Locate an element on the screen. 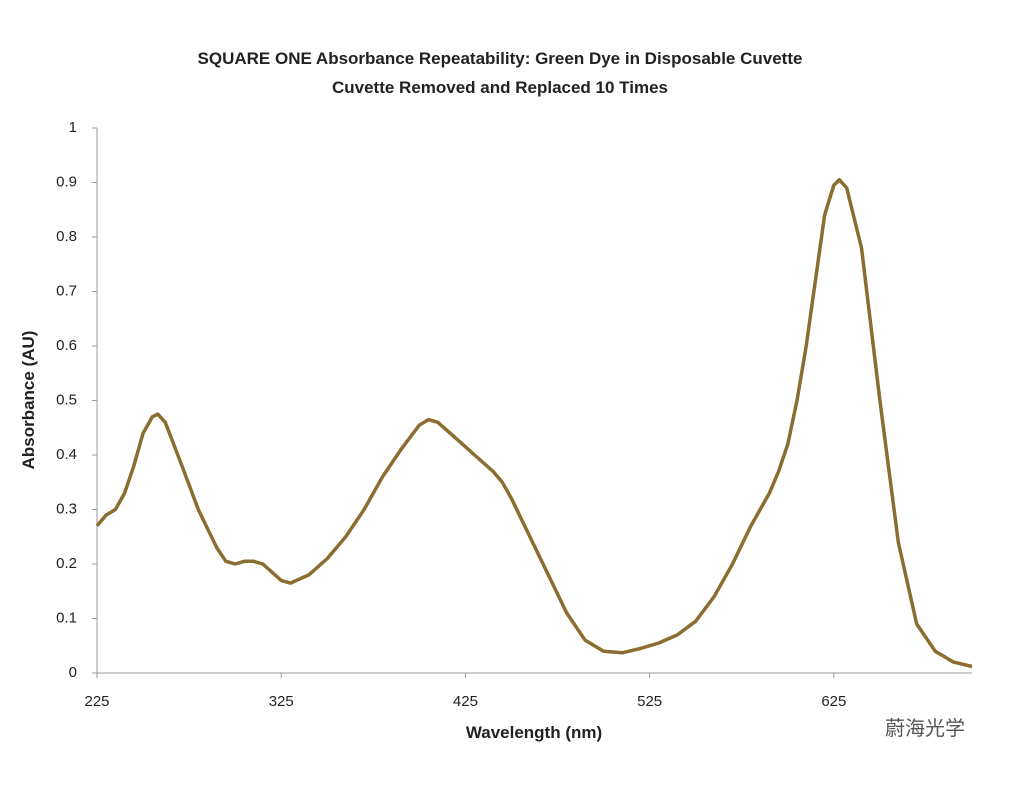 The width and height of the screenshot is (1024, 812). x-tick-label: 225 is located at coordinates (96, 701).